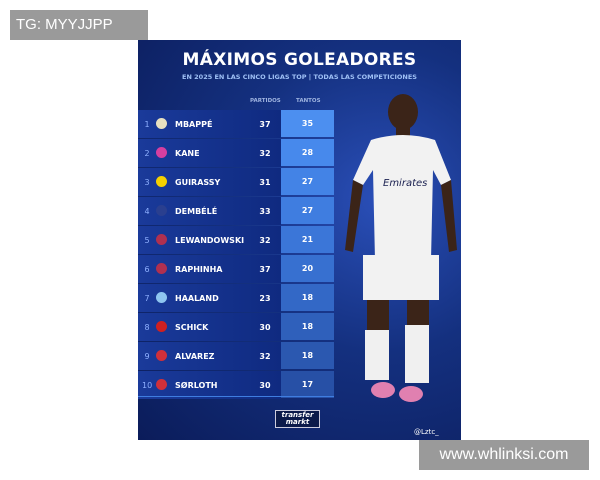 This screenshot has height=480, width=600. I want to click on table-row: 1 MBAPPÉ 37 35, so click(236, 124).